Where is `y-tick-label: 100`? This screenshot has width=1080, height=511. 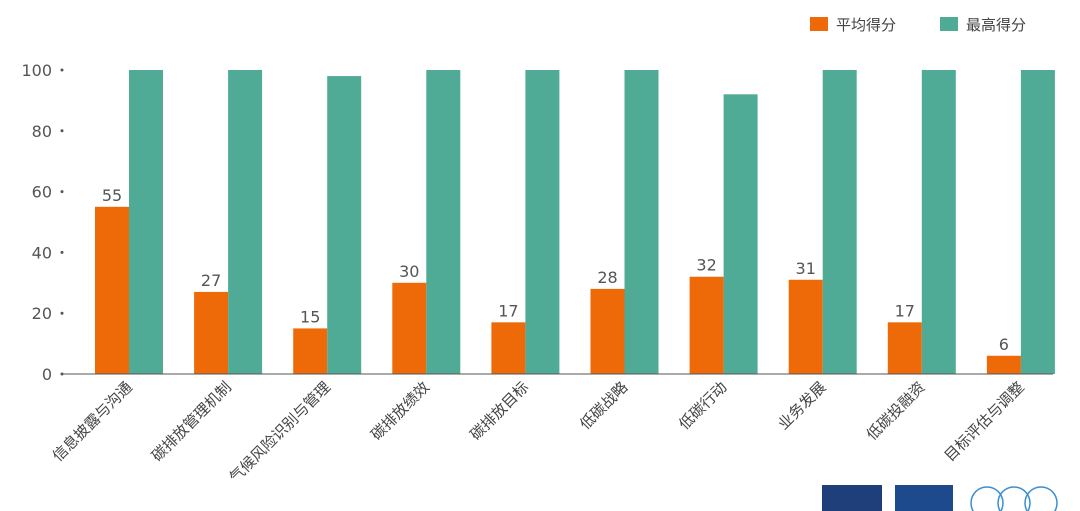
y-tick-label: 100 is located at coordinates (36, 70).